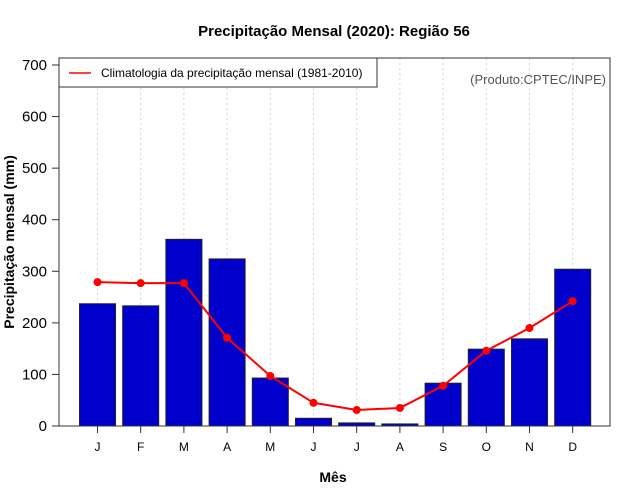 Image resolution: width=640 pixels, height=500 pixels. What do you see at coordinates (538, 79) in the screenshot?
I see `credit-annotation: (Produto:CPTEC/INPE)` at bounding box center [538, 79].